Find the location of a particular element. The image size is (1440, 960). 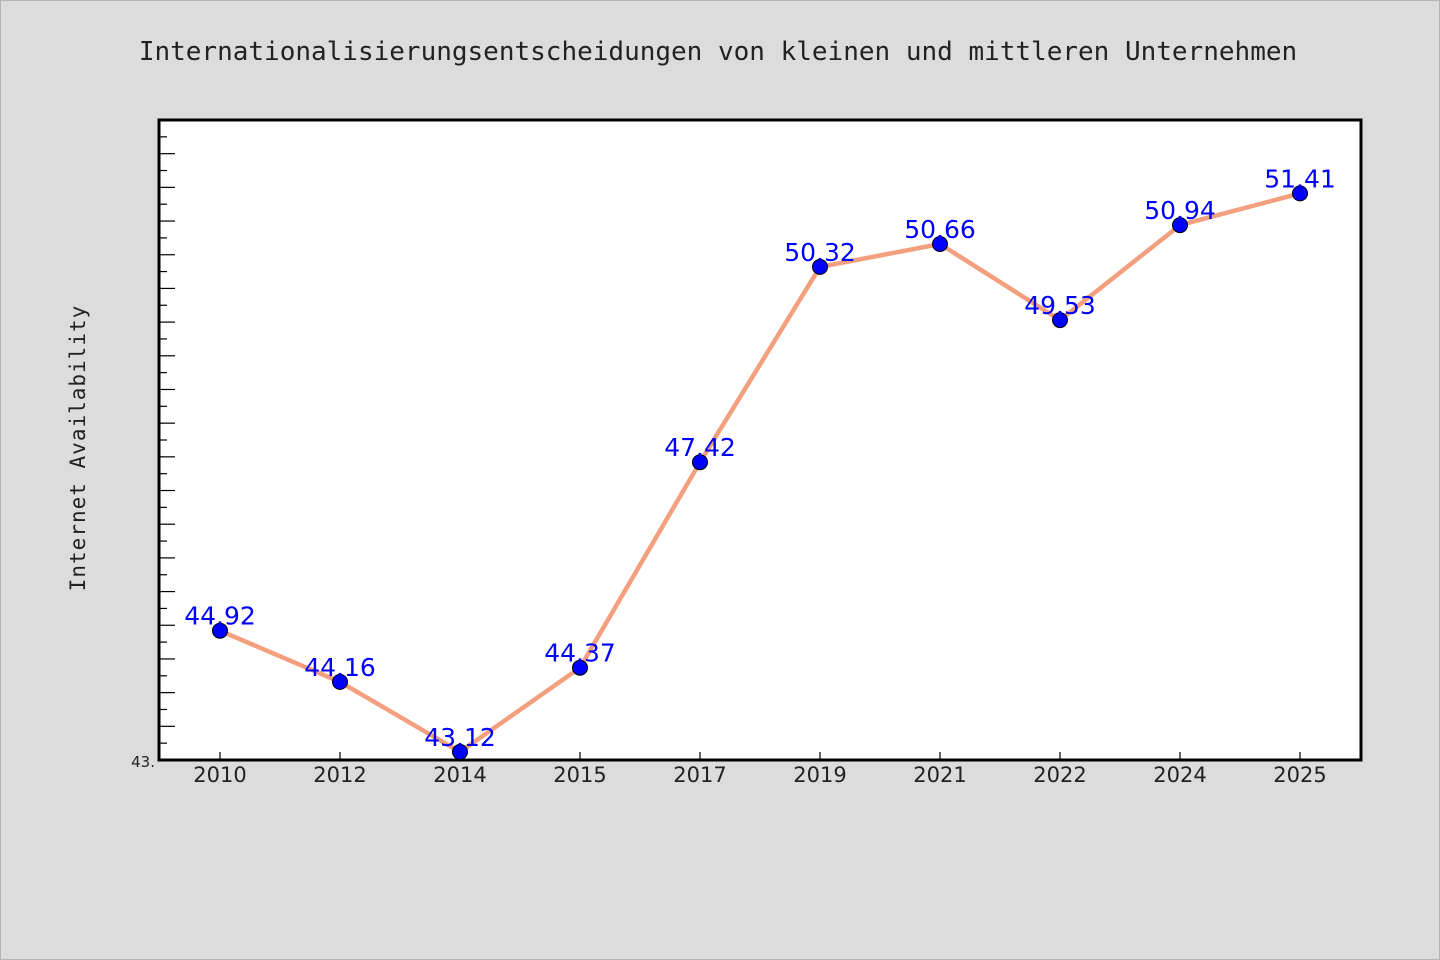

x-tick-label: 2015 is located at coordinates (579, 775).